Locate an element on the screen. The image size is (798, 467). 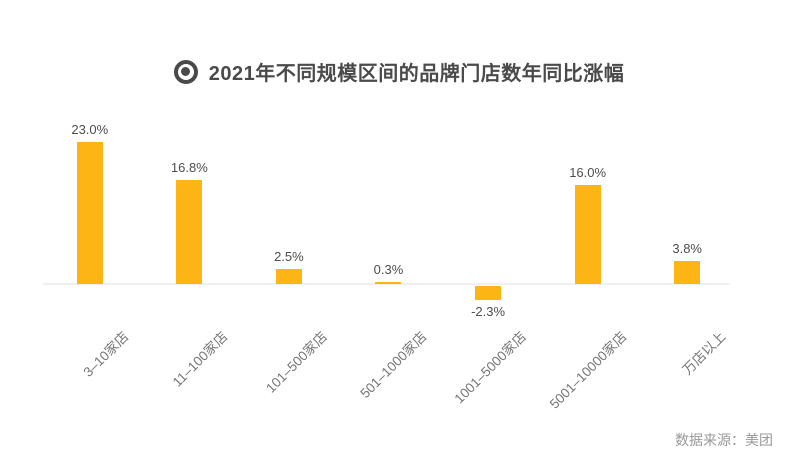
bar-slot: 0.3% 501–1000家店 is located at coordinates (389, 233).